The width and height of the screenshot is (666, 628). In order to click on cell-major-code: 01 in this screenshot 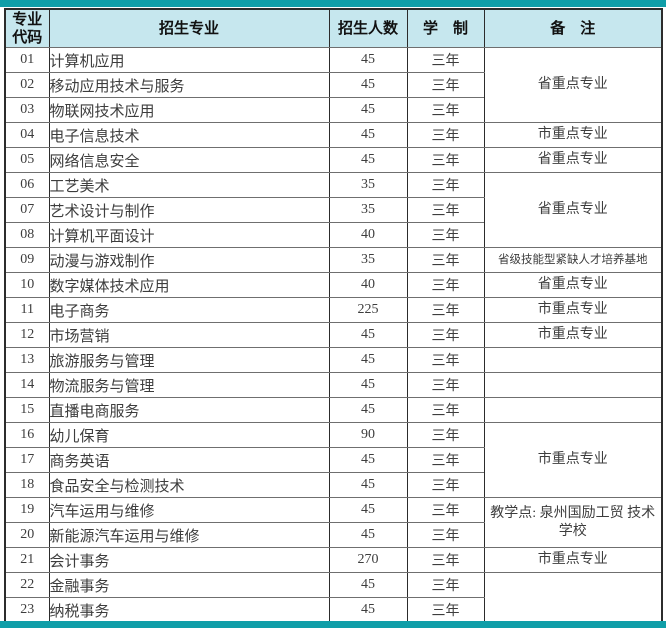, I will do `click(27, 60)`.